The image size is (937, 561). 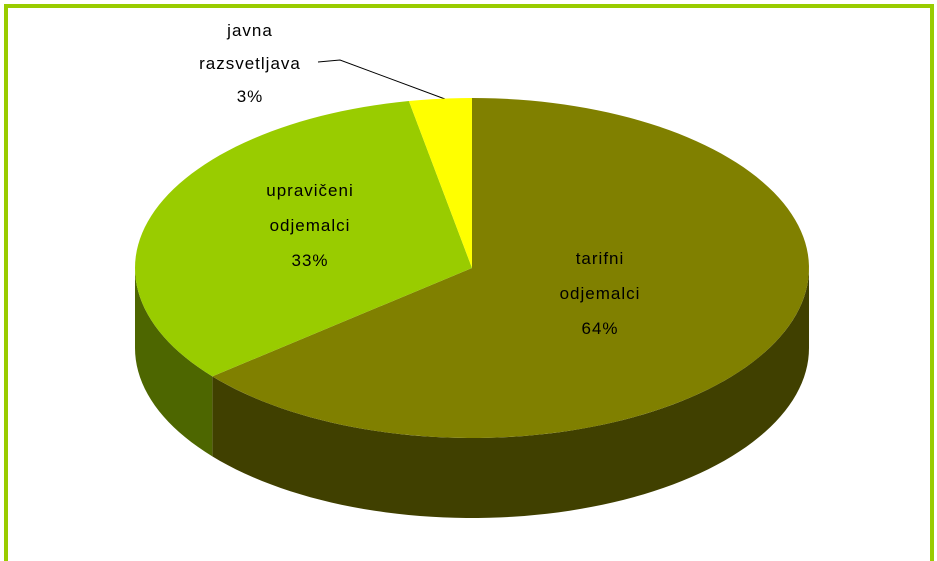 What do you see at coordinates (381, 79) in the screenshot?
I see `leader-line` at bounding box center [381, 79].